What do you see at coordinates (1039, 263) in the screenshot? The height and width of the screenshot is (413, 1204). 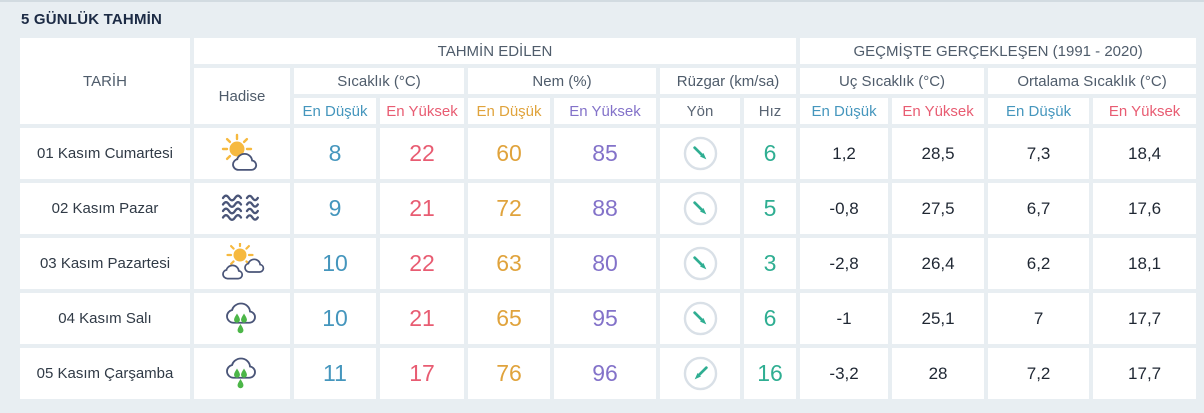 I see `average-min-cell: 6,2` at bounding box center [1039, 263].